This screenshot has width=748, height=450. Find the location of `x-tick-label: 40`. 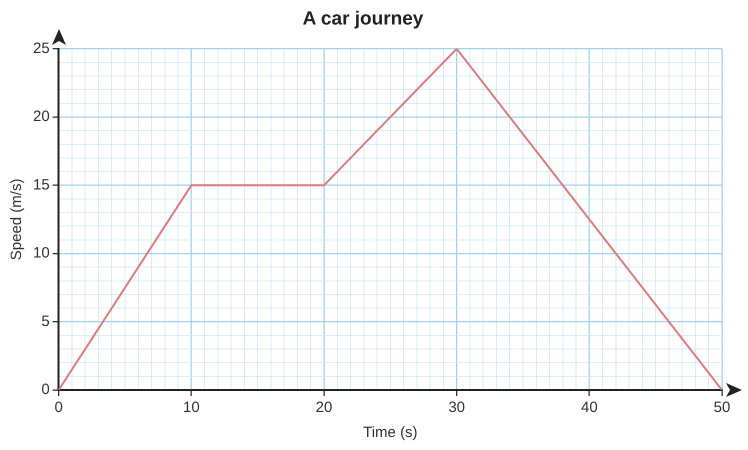

x-tick-label: 40 is located at coordinates (589, 407).